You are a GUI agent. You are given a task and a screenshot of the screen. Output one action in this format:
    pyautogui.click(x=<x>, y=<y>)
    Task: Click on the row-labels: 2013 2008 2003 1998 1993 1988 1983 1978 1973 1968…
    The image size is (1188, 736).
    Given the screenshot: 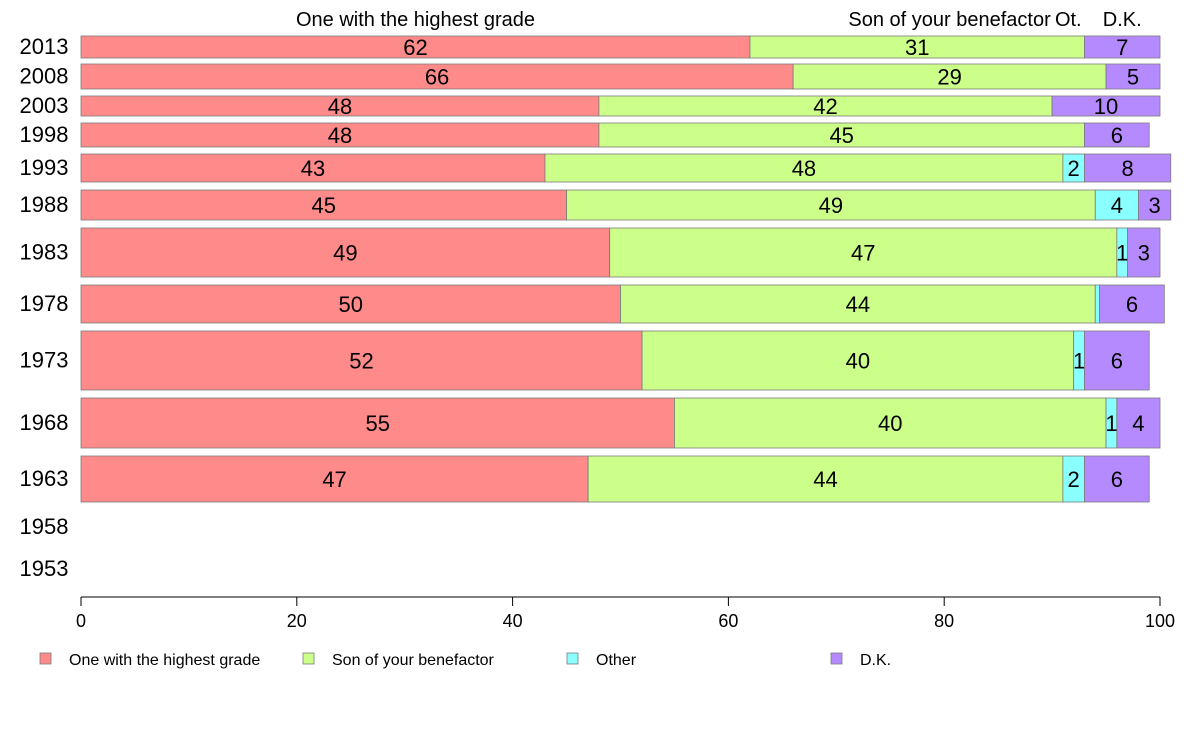 What is the action you would take?
    pyautogui.click(x=44, y=307)
    